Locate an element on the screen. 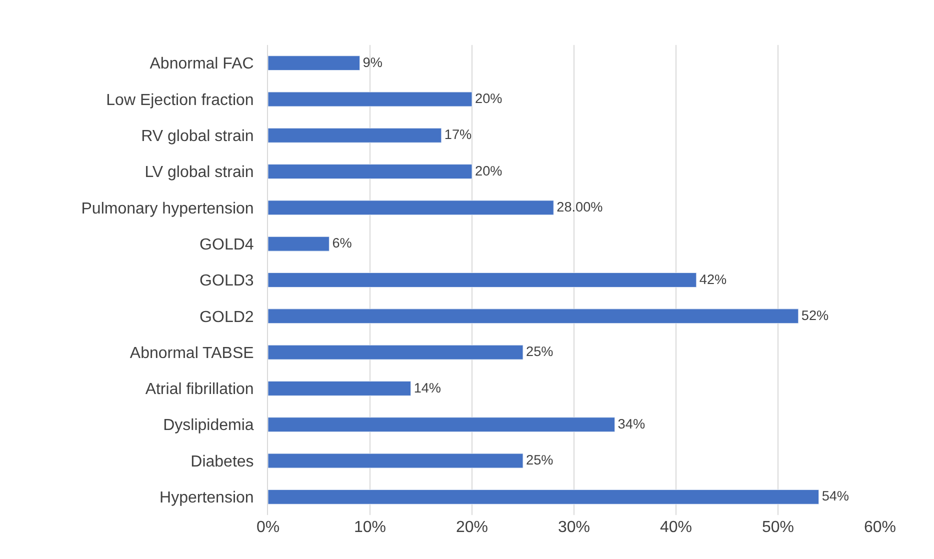  data-label: 14% is located at coordinates (428, 388).